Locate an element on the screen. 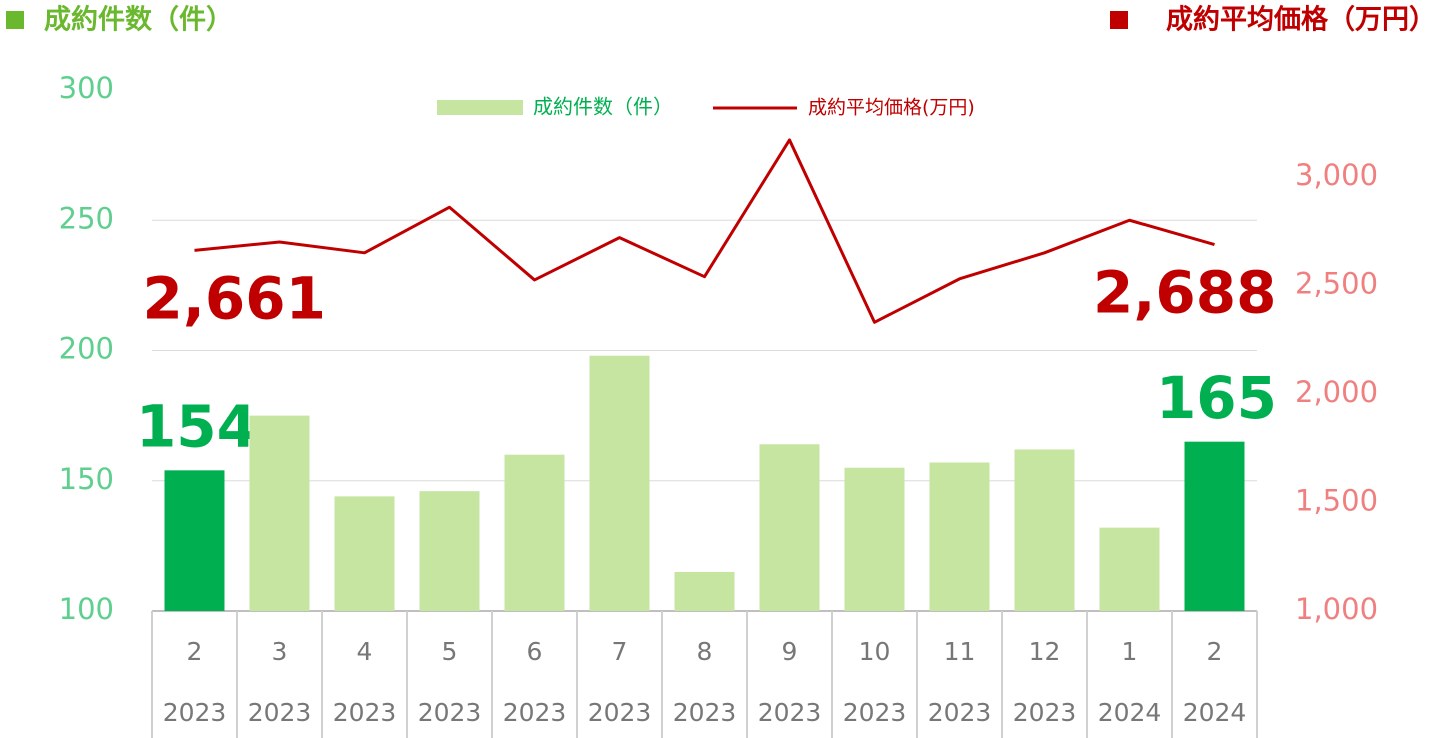 The height and width of the screenshot is (738, 1440). y-tick-label: 100 is located at coordinates (86, 609).